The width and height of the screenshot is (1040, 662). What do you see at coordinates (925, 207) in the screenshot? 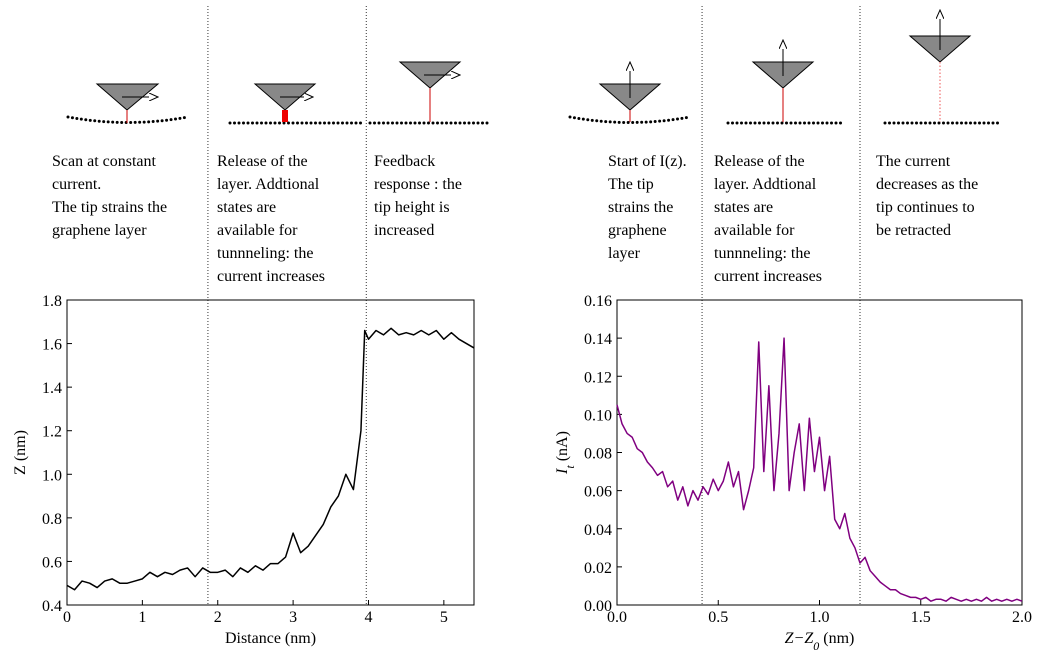
I see `annotation: tip continues to` at bounding box center [925, 207].